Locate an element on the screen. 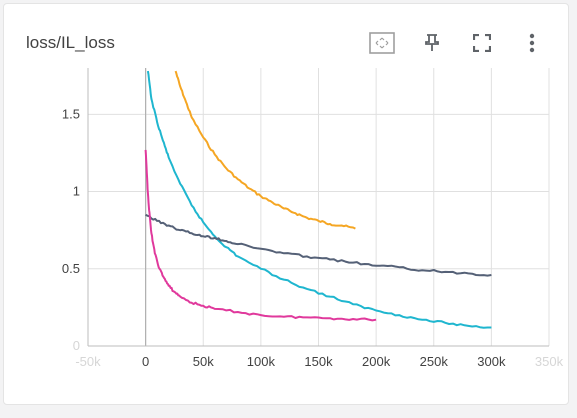  fit-domain-button is located at coordinates (382, 43).